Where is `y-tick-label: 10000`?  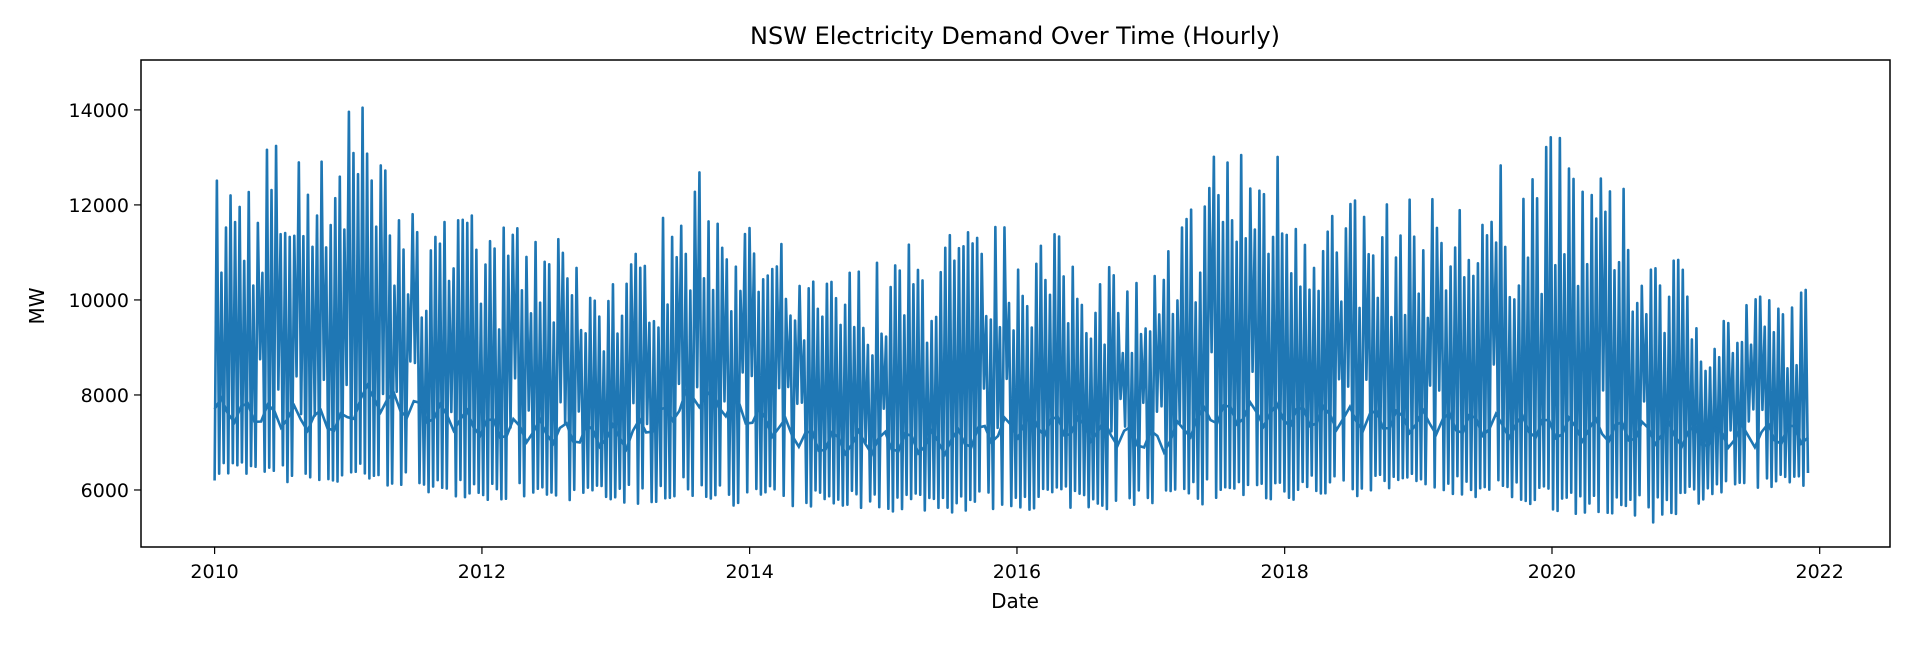 y-tick-label: 10000 is located at coordinates (99, 301).